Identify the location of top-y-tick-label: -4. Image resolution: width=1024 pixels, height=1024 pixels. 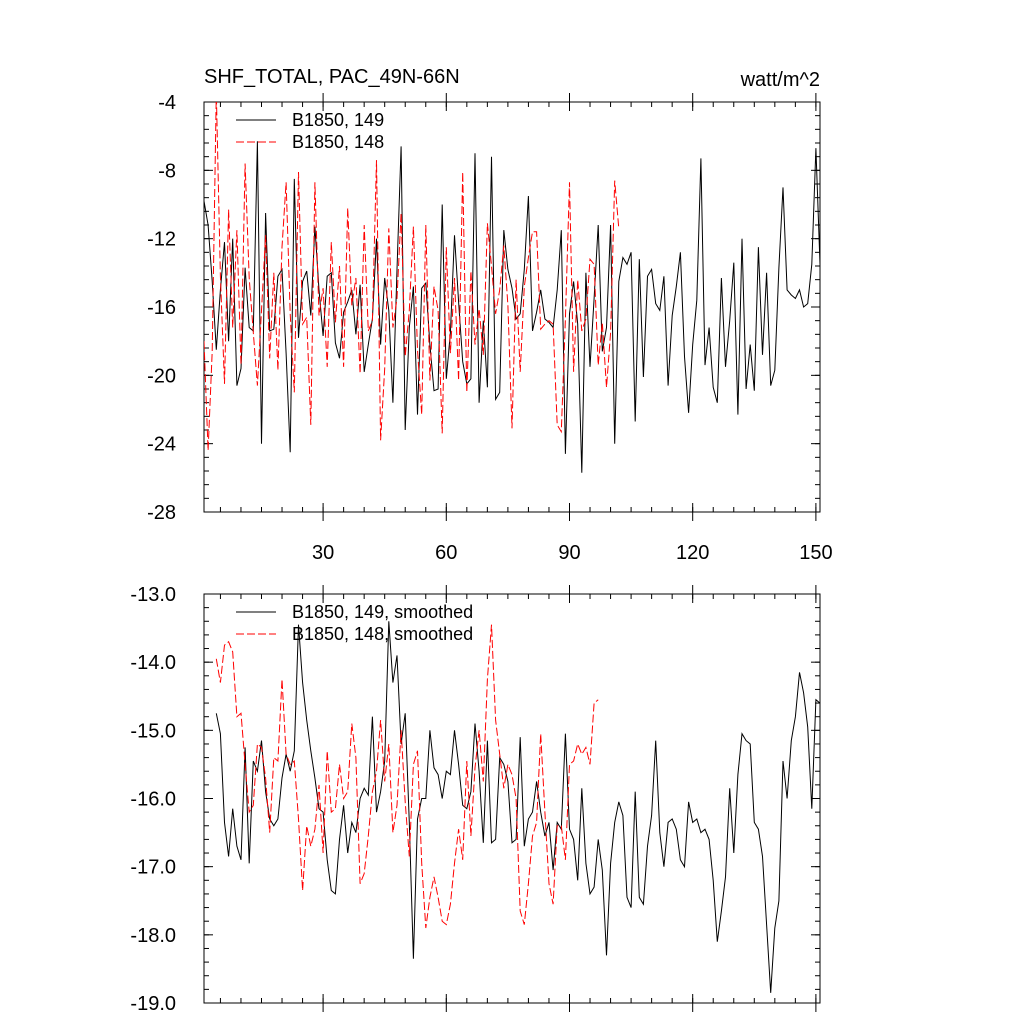
(167, 103).